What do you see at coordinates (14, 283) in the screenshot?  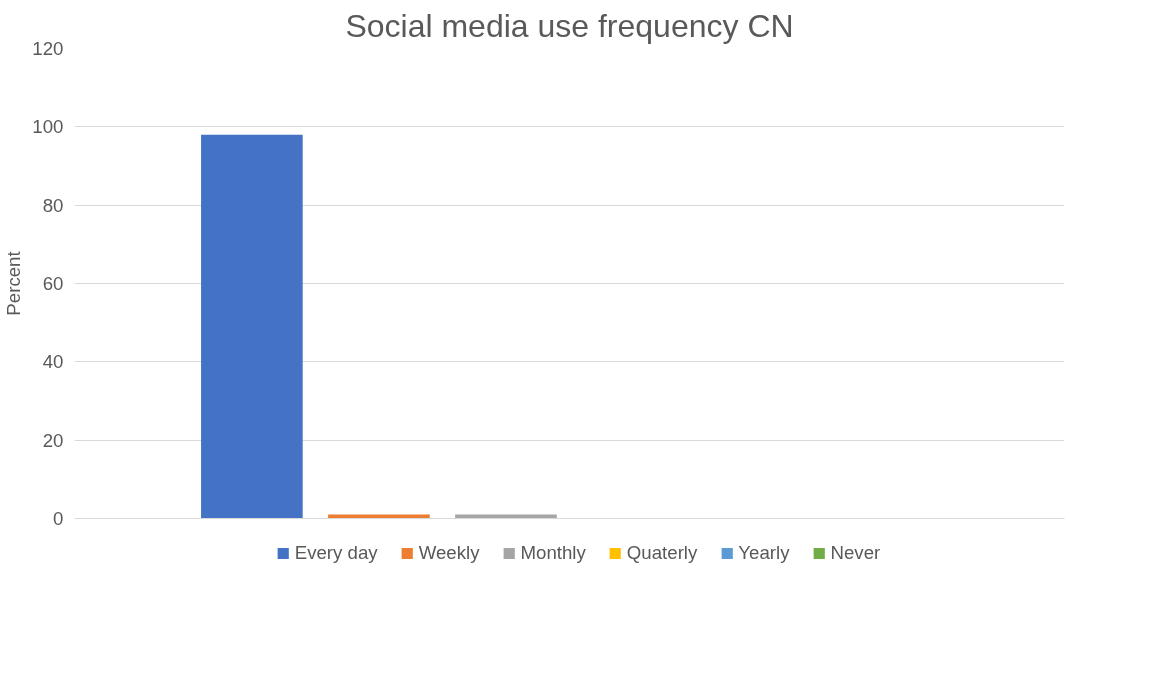 I see `y-axis-title: Percent` at bounding box center [14, 283].